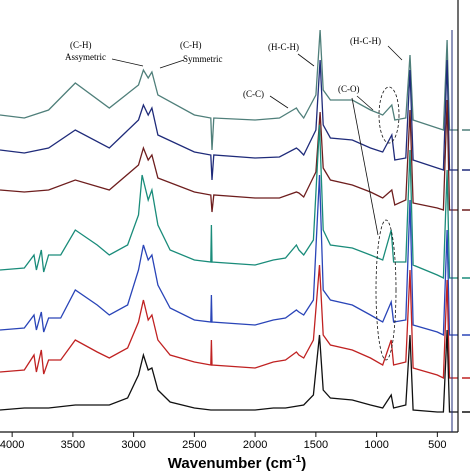 The height and width of the screenshot is (474, 474). What do you see at coordinates (437, 445) in the screenshot?
I see `x-tick-label-500: 500` at bounding box center [437, 445].